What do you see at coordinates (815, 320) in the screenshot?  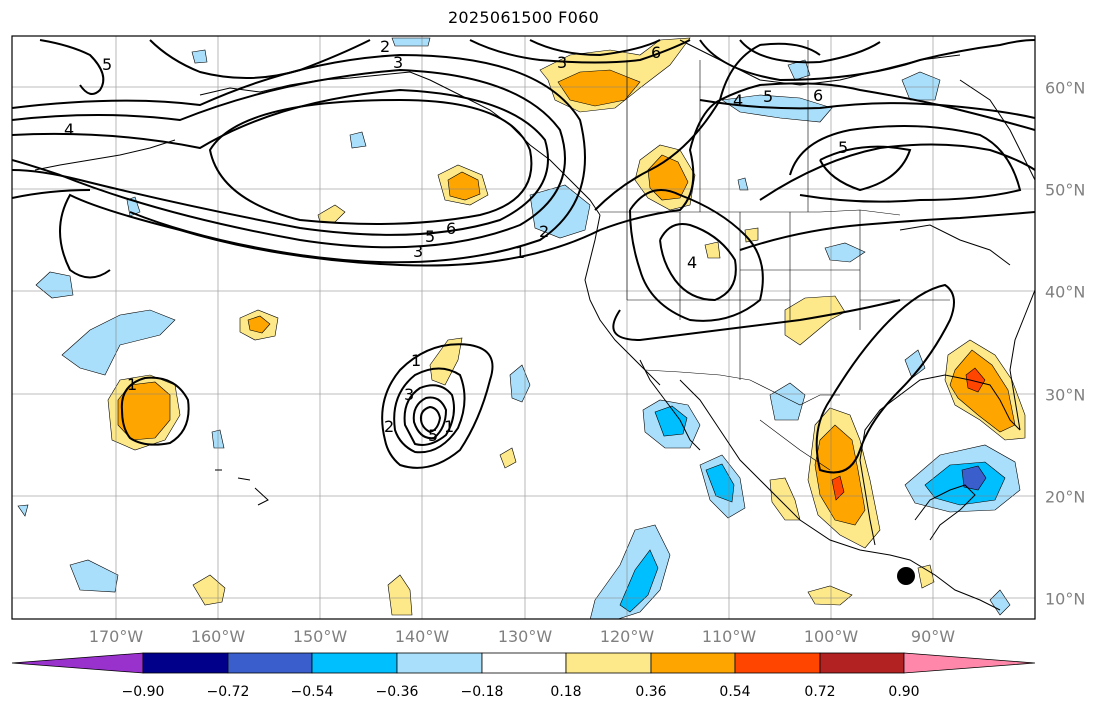 I see `pos-area-southwest` at bounding box center [815, 320].